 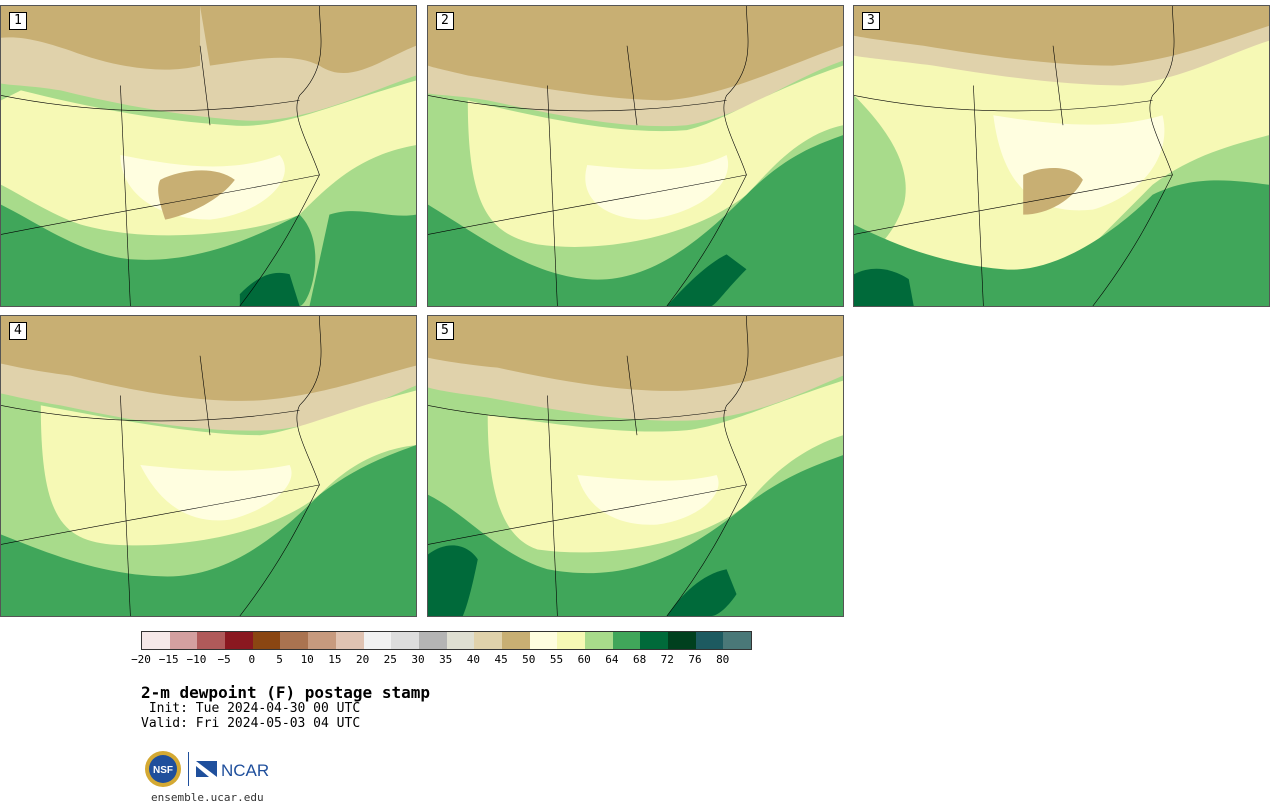 I want to click on colorbar-tick-label: 40, so click(x=473, y=659).